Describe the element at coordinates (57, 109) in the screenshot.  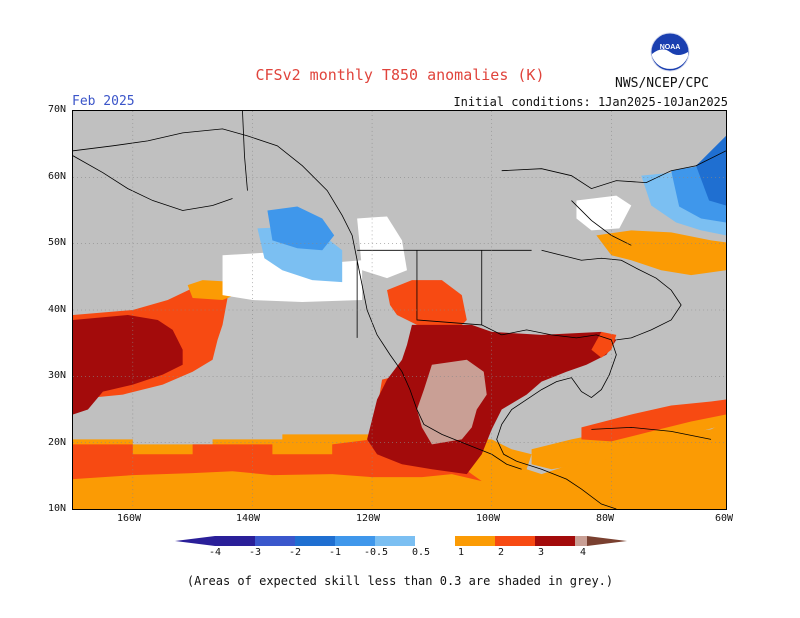
I see `lat-label-70n: 70N` at that location.